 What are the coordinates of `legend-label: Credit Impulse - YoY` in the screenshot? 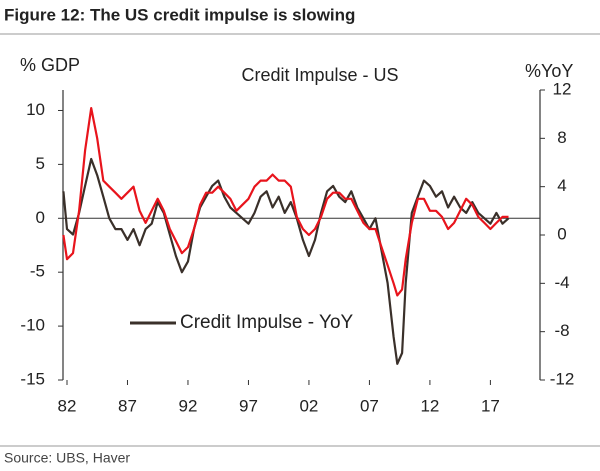 It's located at (267, 322).